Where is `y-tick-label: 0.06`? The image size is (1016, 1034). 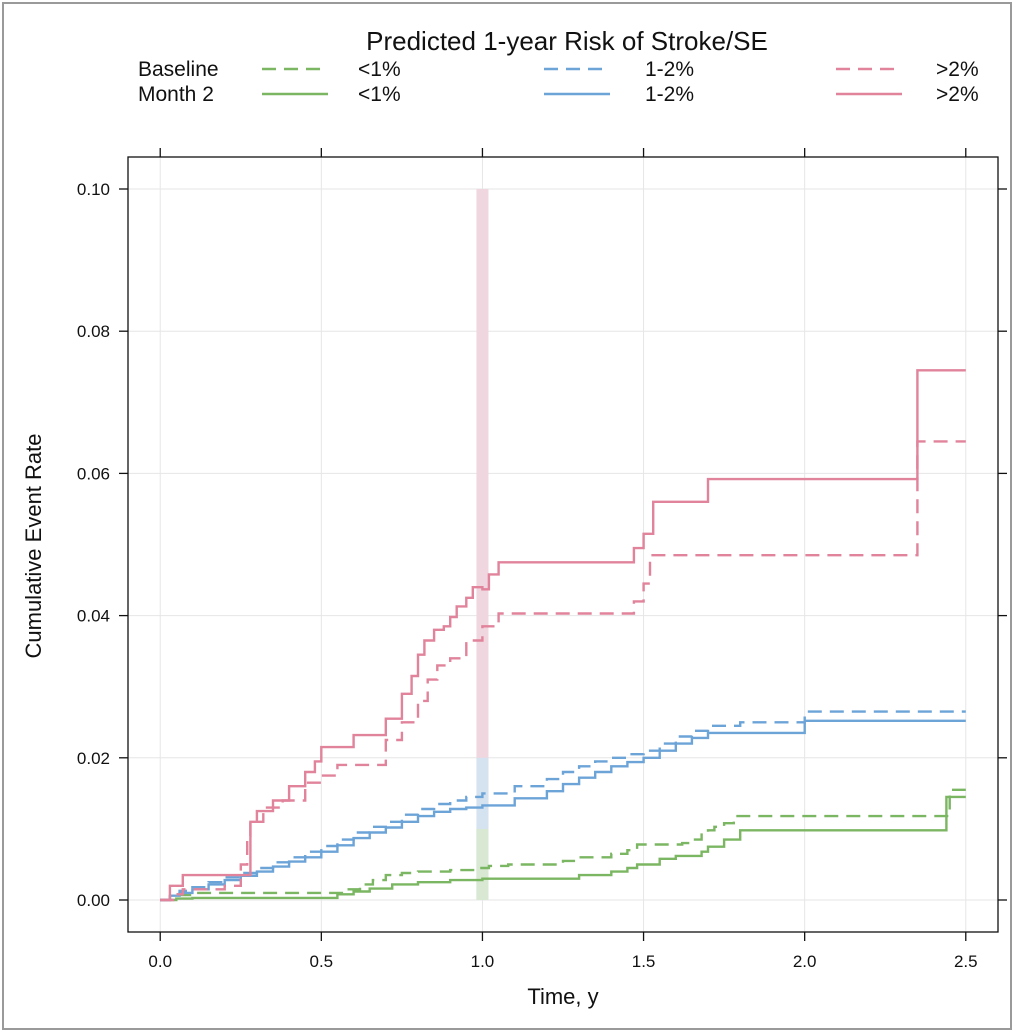
y-tick-label: 0.06 is located at coordinates (93, 473).